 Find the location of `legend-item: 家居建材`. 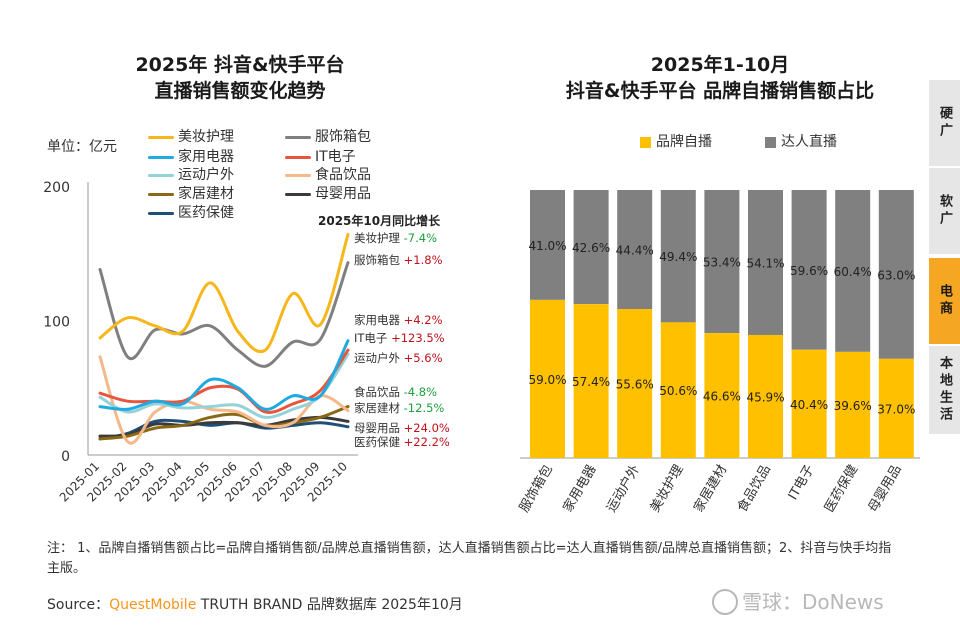

legend-item: 家居建材 is located at coordinates (191, 193).